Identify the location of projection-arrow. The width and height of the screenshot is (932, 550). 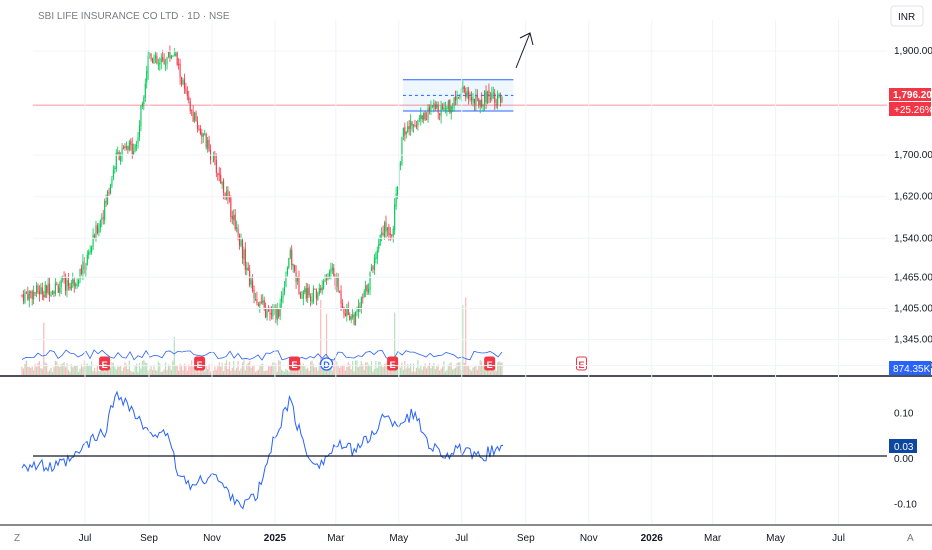
(524, 50).